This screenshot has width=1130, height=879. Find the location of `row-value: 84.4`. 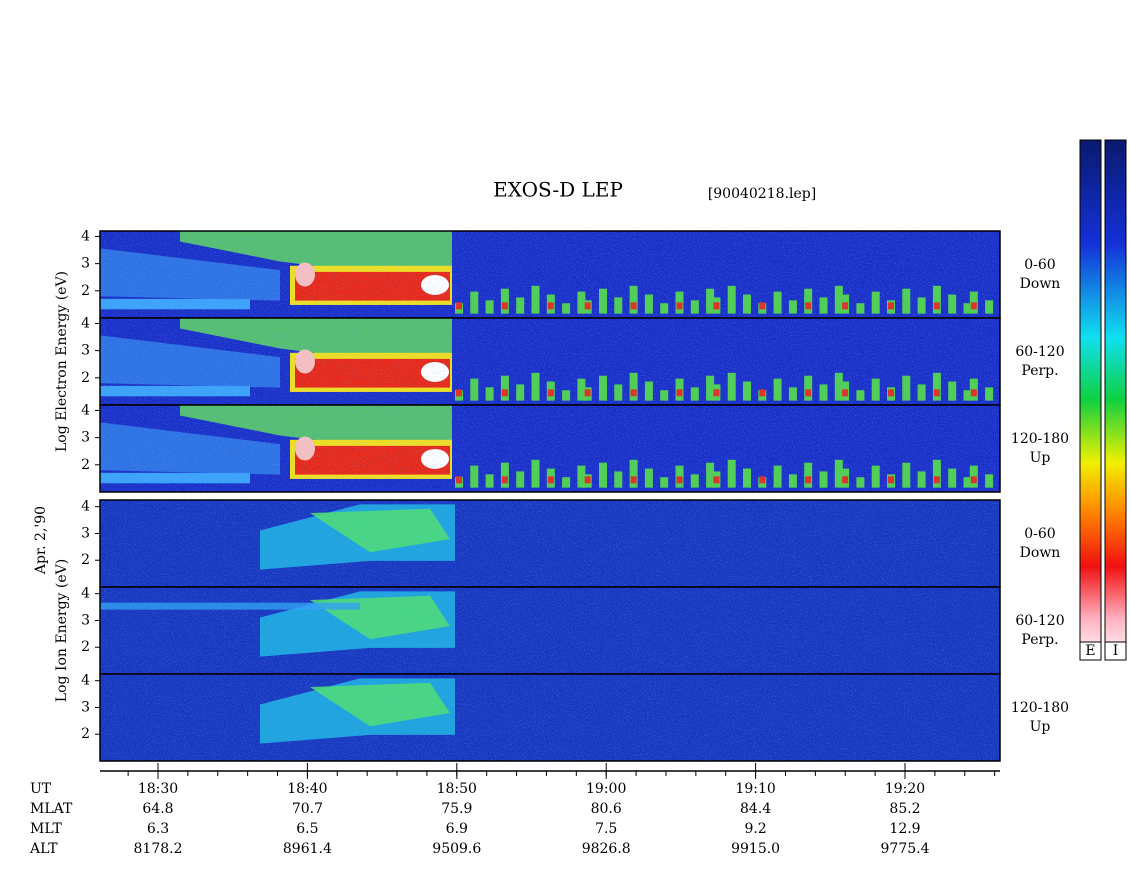

row-value: 84.4 is located at coordinates (755, 809).